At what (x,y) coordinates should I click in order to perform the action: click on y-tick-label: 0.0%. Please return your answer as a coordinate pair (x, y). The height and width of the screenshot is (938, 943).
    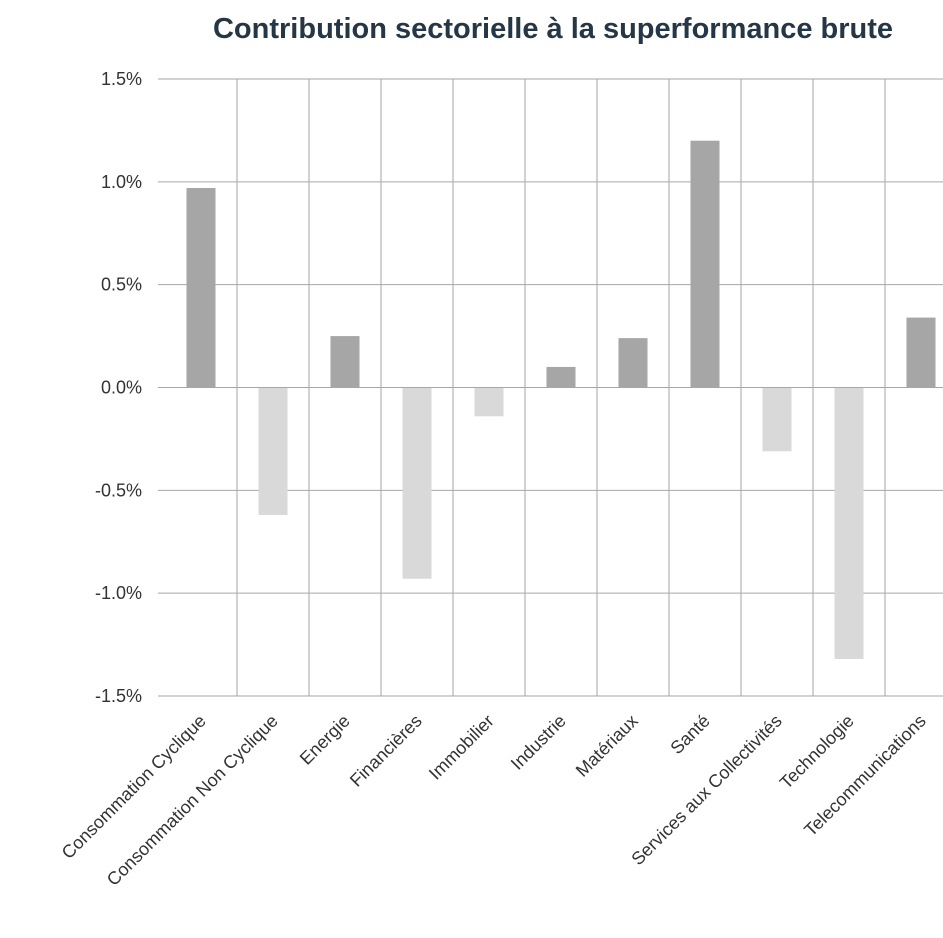
    Looking at the image, I should click on (121, 388).